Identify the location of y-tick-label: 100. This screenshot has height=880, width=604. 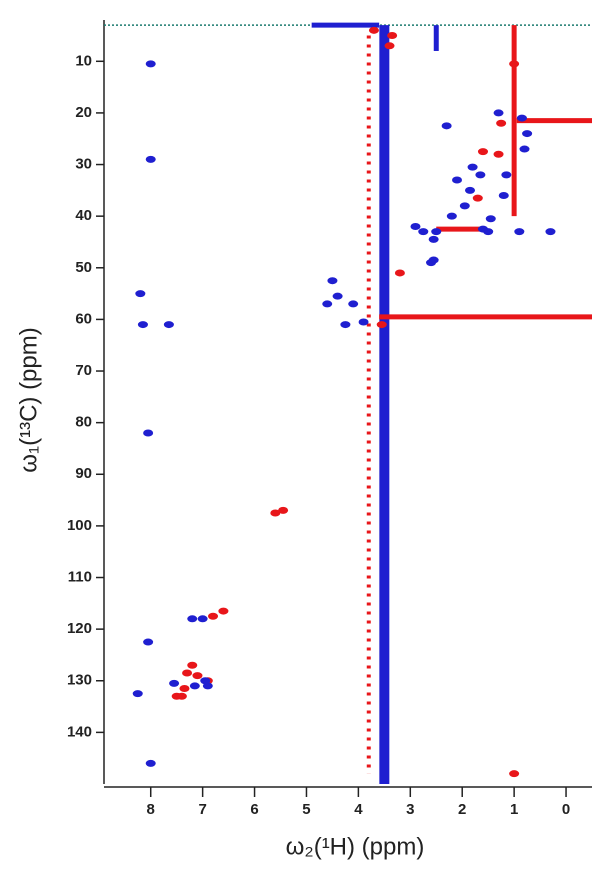
(79, 525).